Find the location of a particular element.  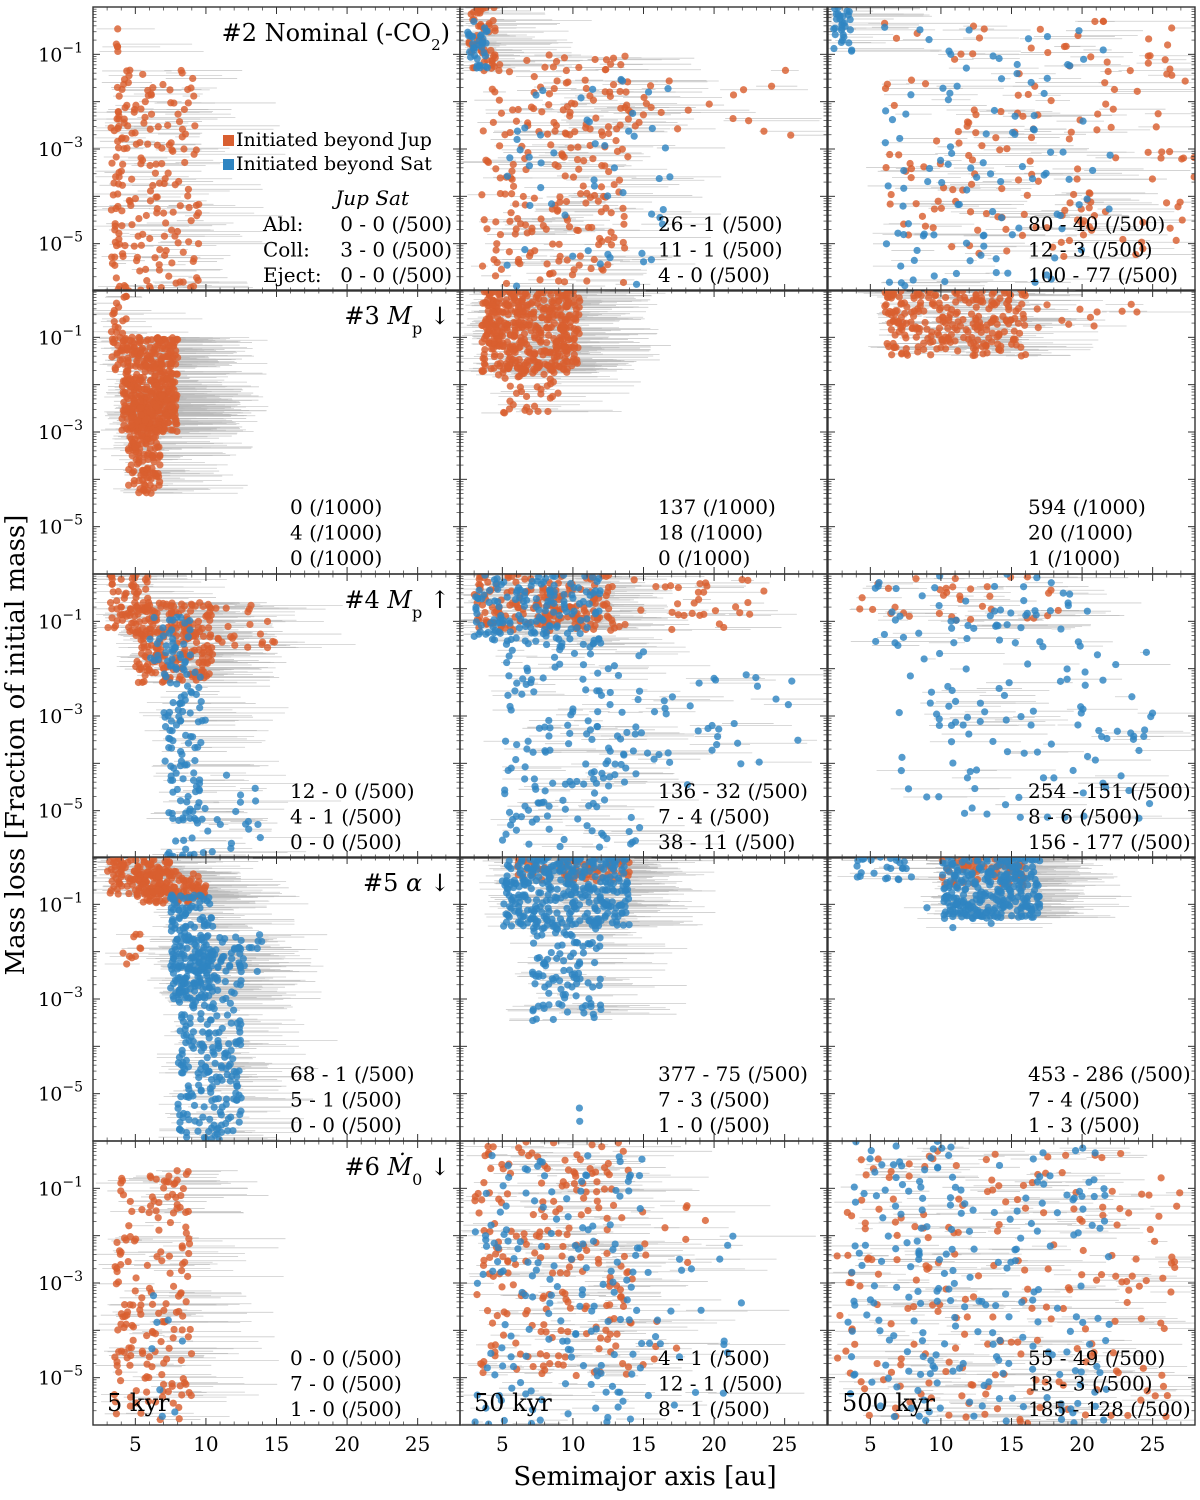

panel-stat: 4 - 0 (/500) is located at coordinates (714, 275).